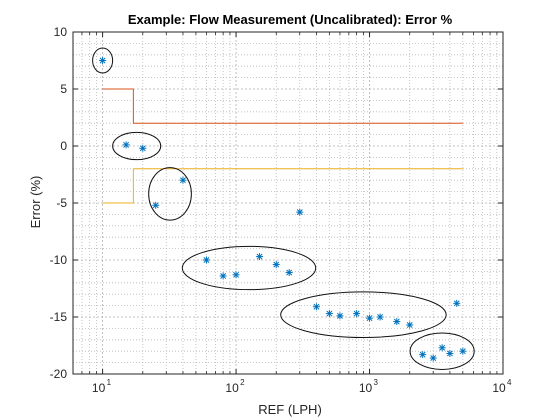  Describe the element at coordinates (290, 409) in the screenshot. I see `x-axis-label: REF (LPH)` at that location.